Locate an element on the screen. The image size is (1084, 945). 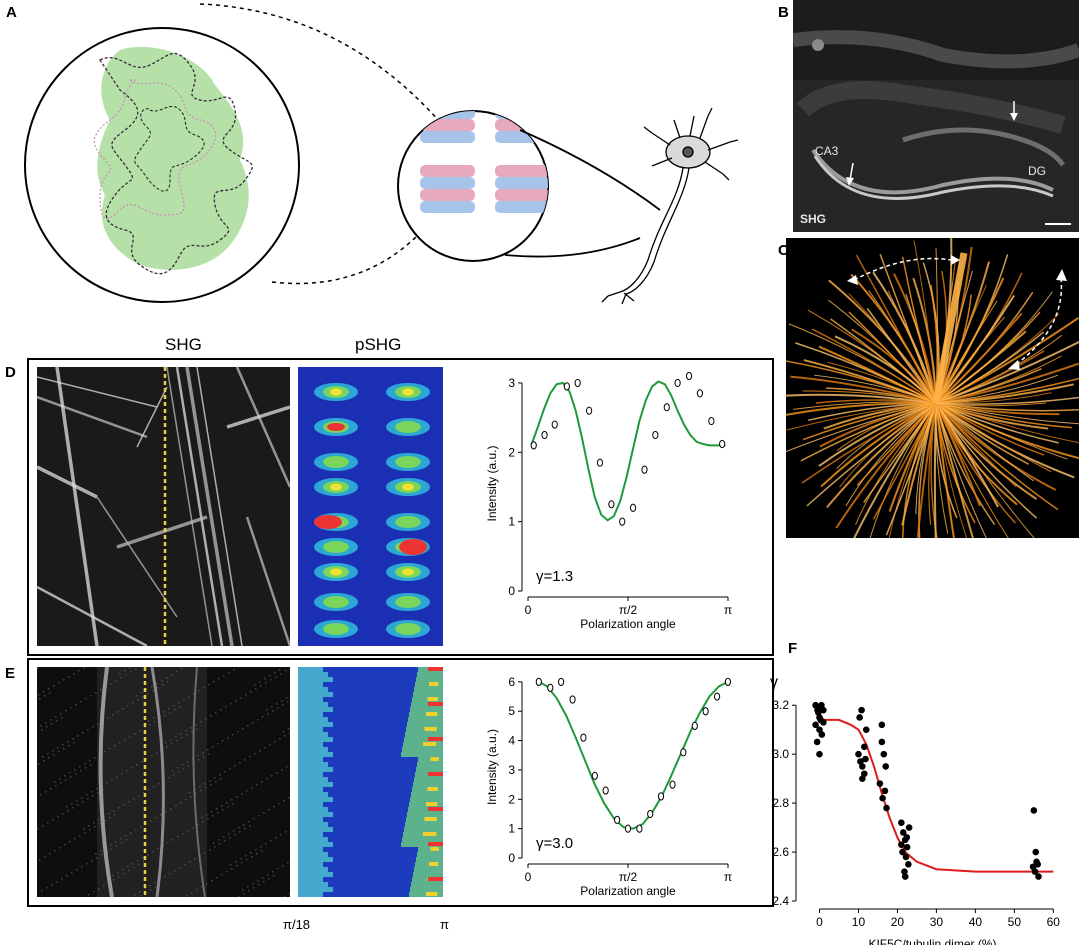
panel-letter-f: F is located at coordinates (793, 648).